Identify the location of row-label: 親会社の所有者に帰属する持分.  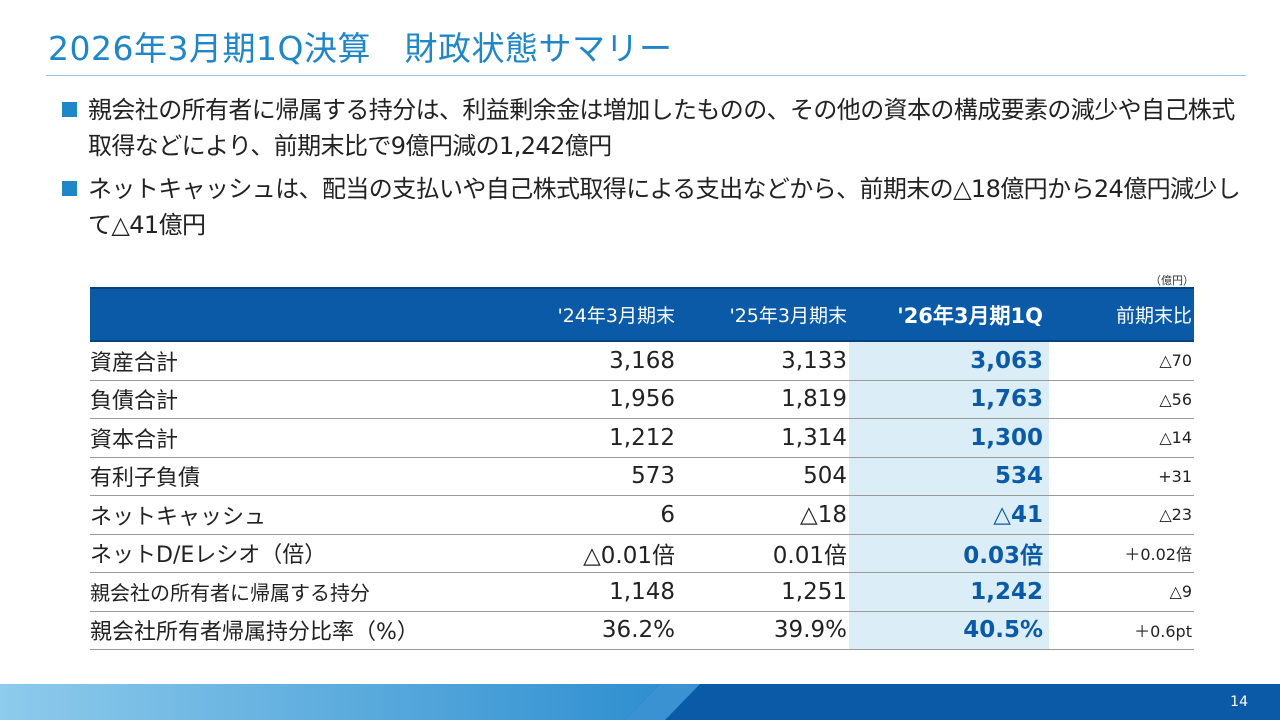
(300, 592).